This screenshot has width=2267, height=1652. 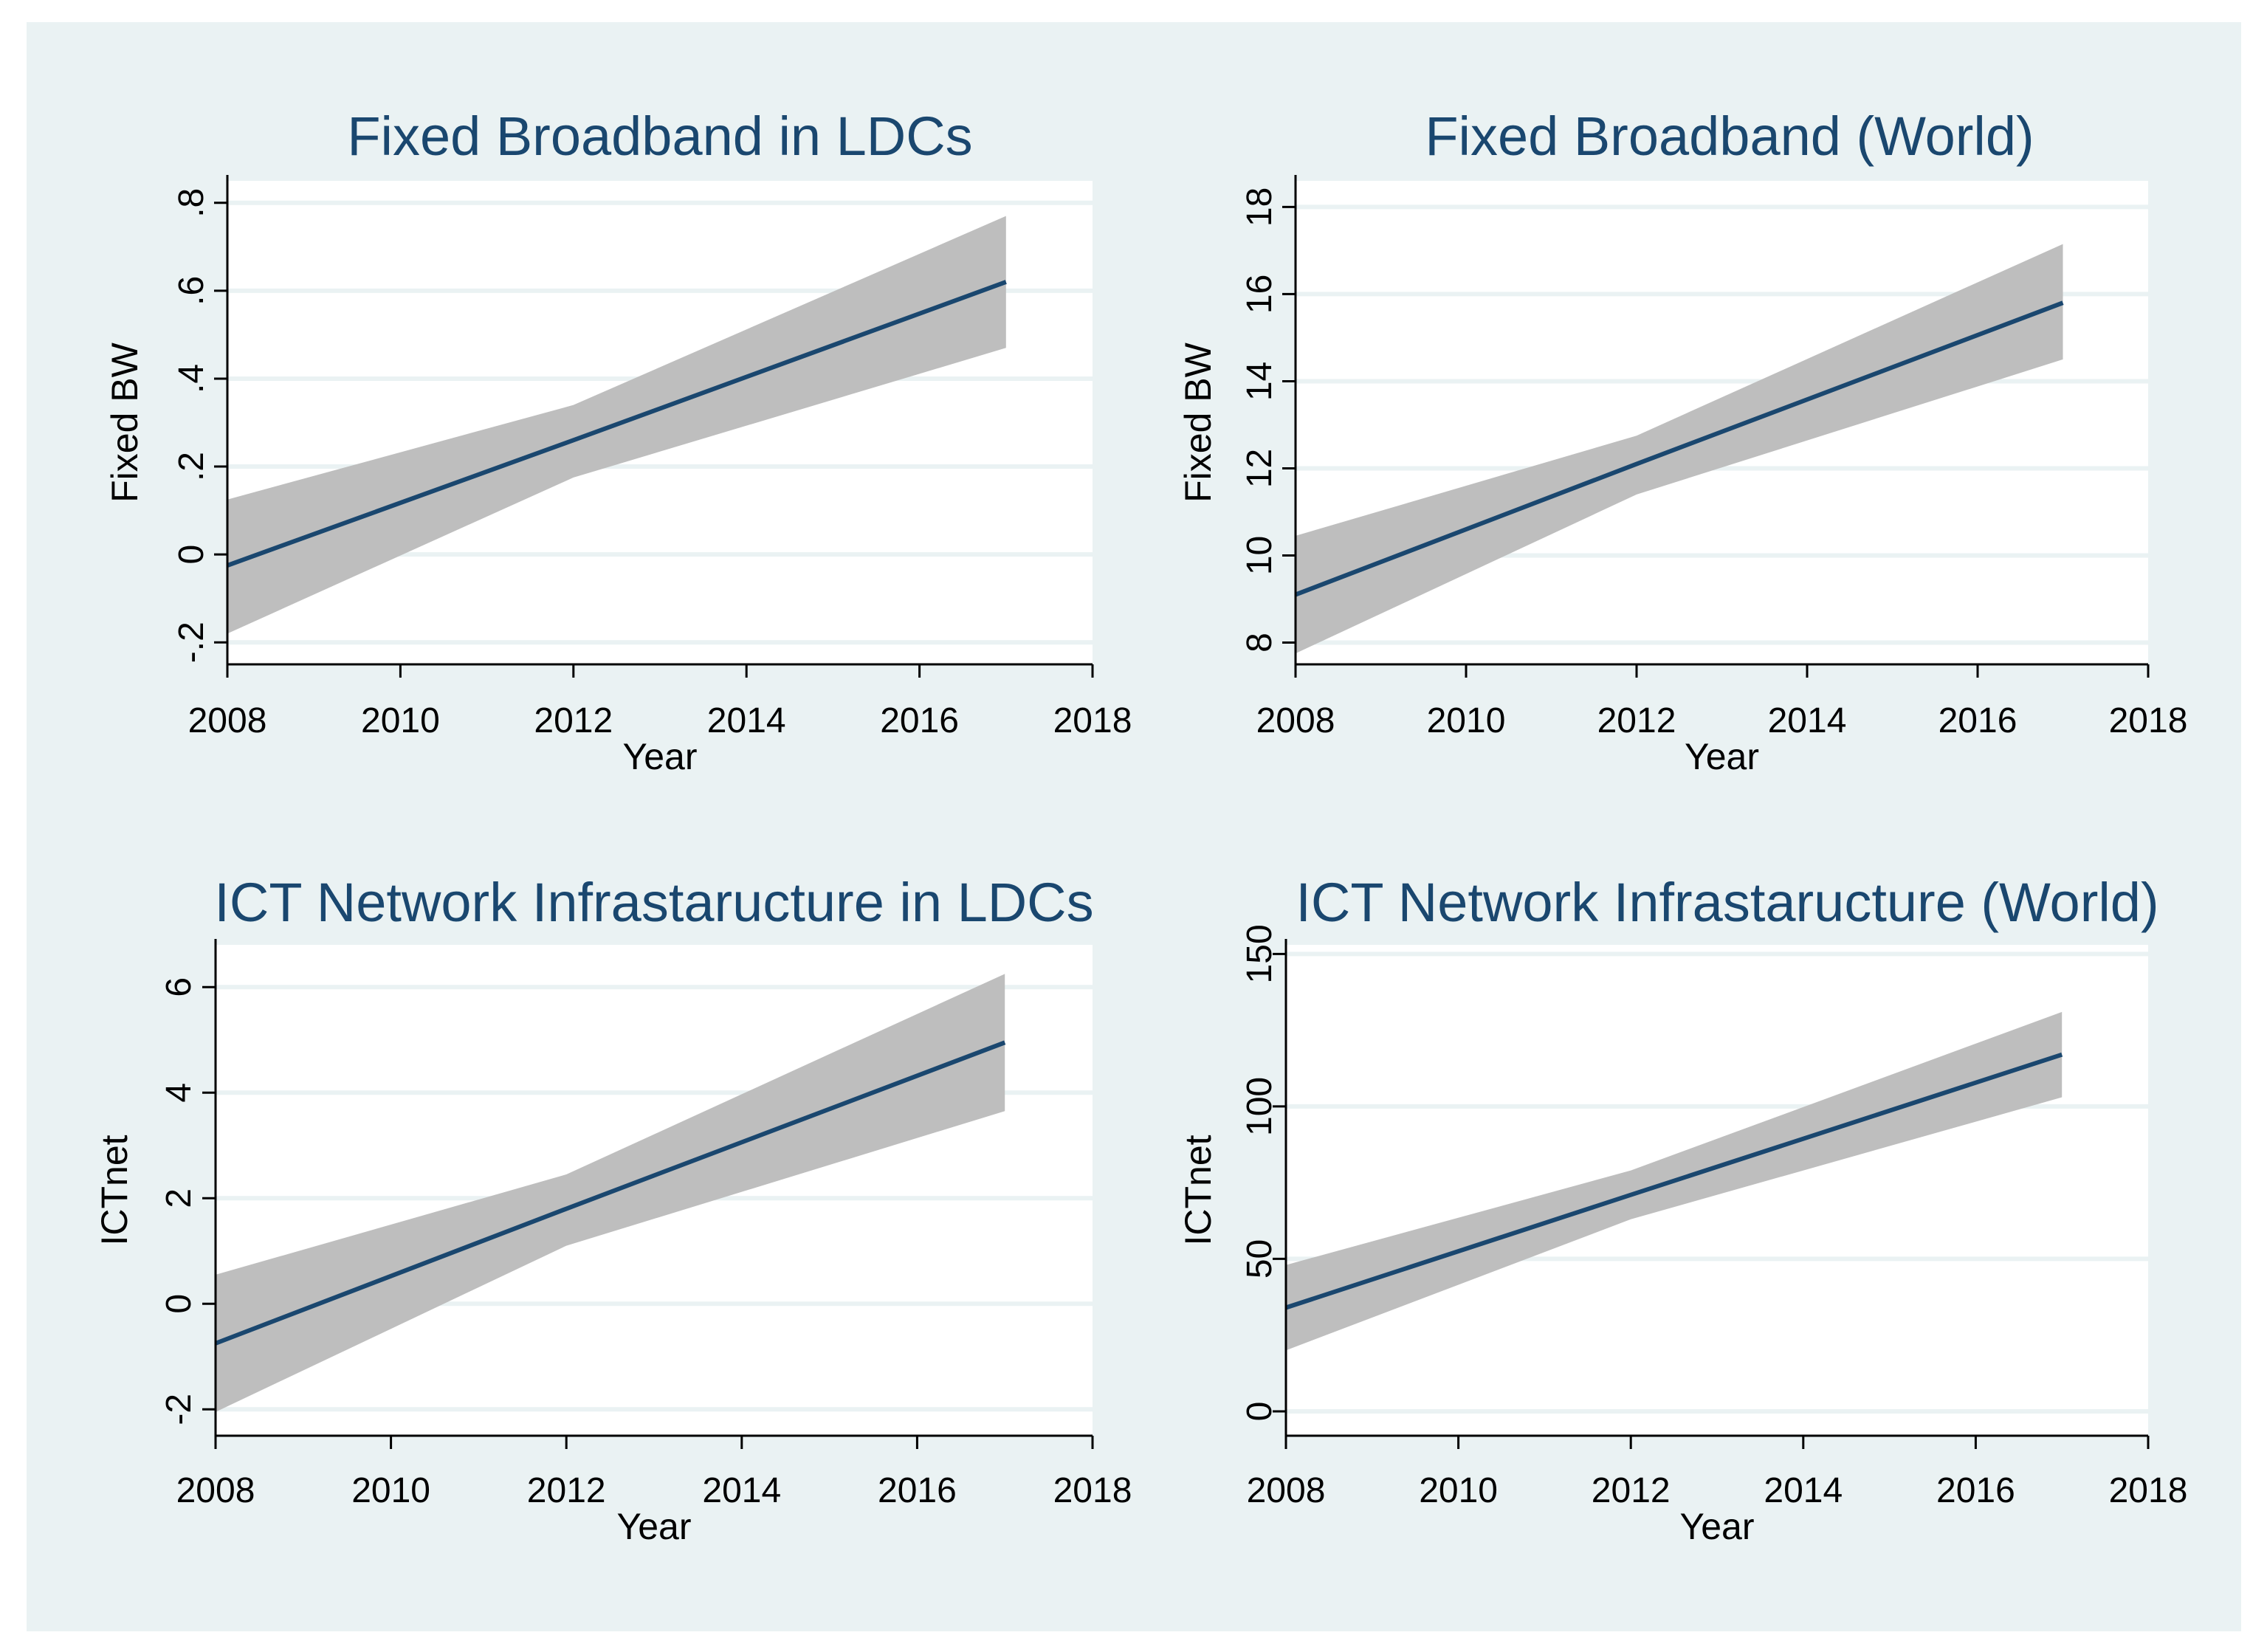 I want to click on y-tick-label: 14, so click(x=1259, y=382).